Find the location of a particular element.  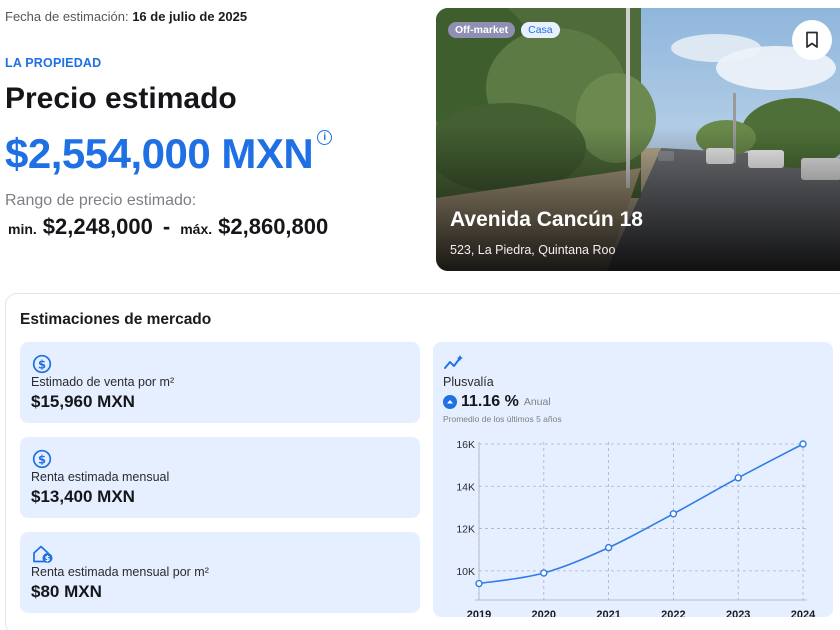

property-location: 523, La Piedra, Quintana Roo is located at coordinates (533, 250).